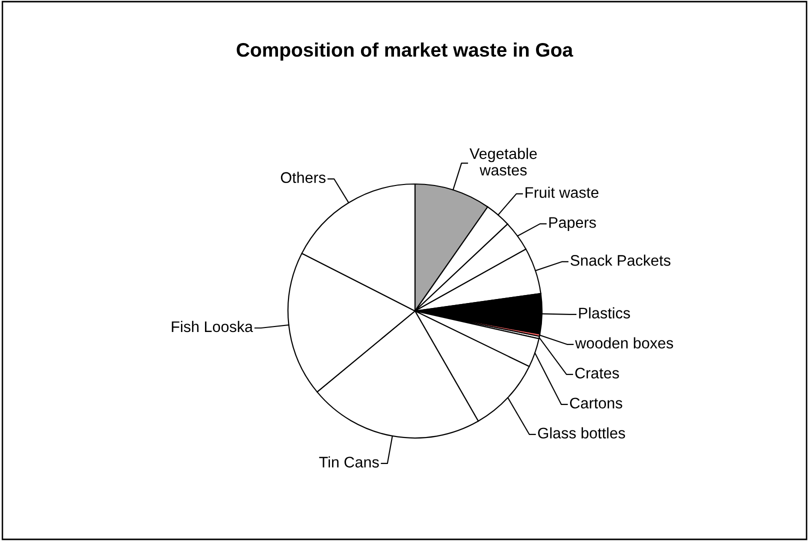 This screenshot has height=541, width=809. What do you see at coordinates (624, 343) in the screenshot?
I see `slice-label: wooden boxes` at bounding box center [624, 343].